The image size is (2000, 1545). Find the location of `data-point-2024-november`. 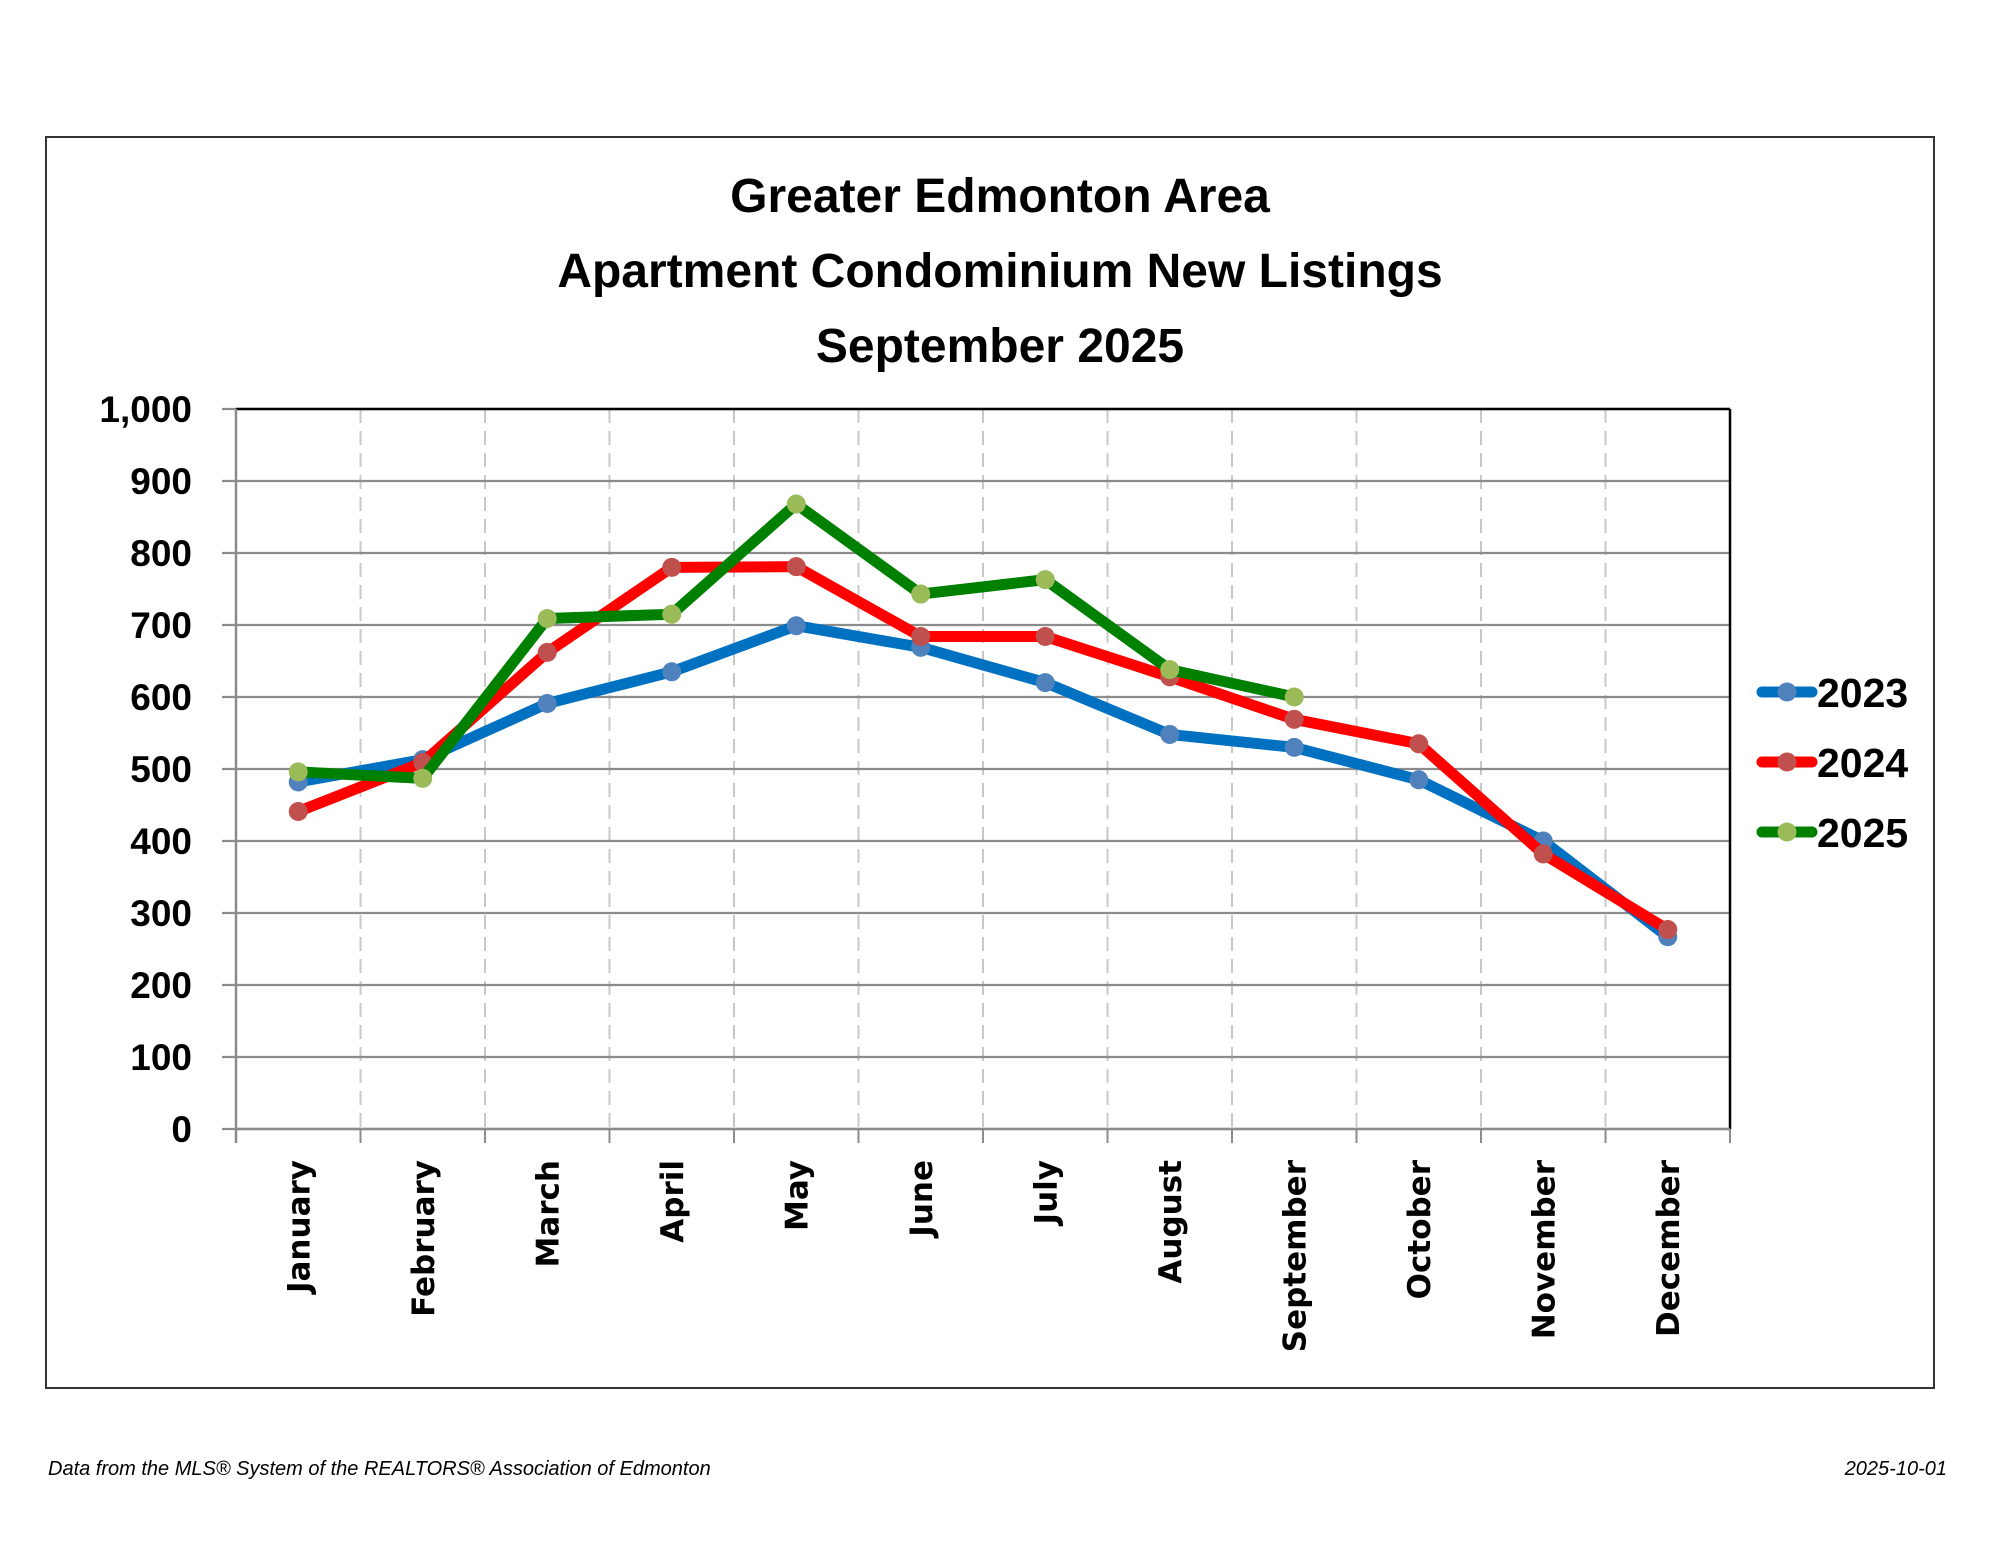

data-point-2024-november is located at coordinates (1543, 854).